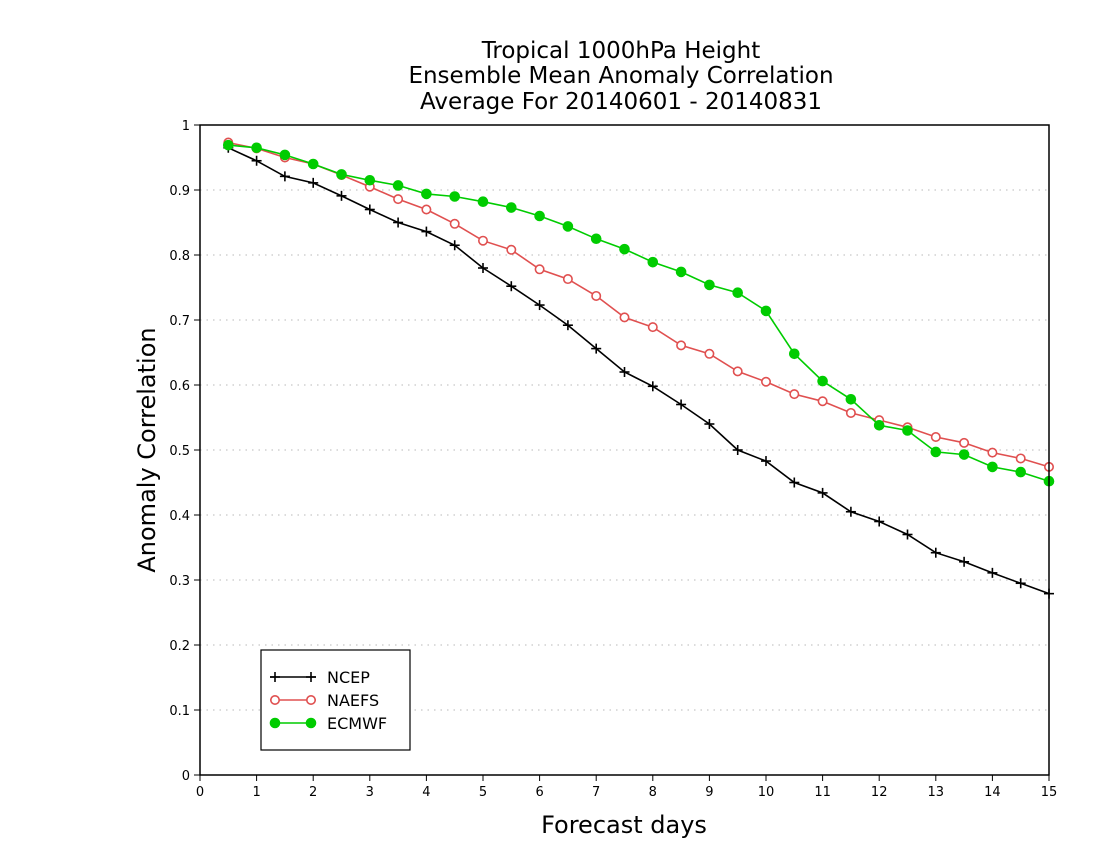 The height and width of the screenshot is (850, 1100). I want to click on x-tick-label: 8, so click(653, 792).